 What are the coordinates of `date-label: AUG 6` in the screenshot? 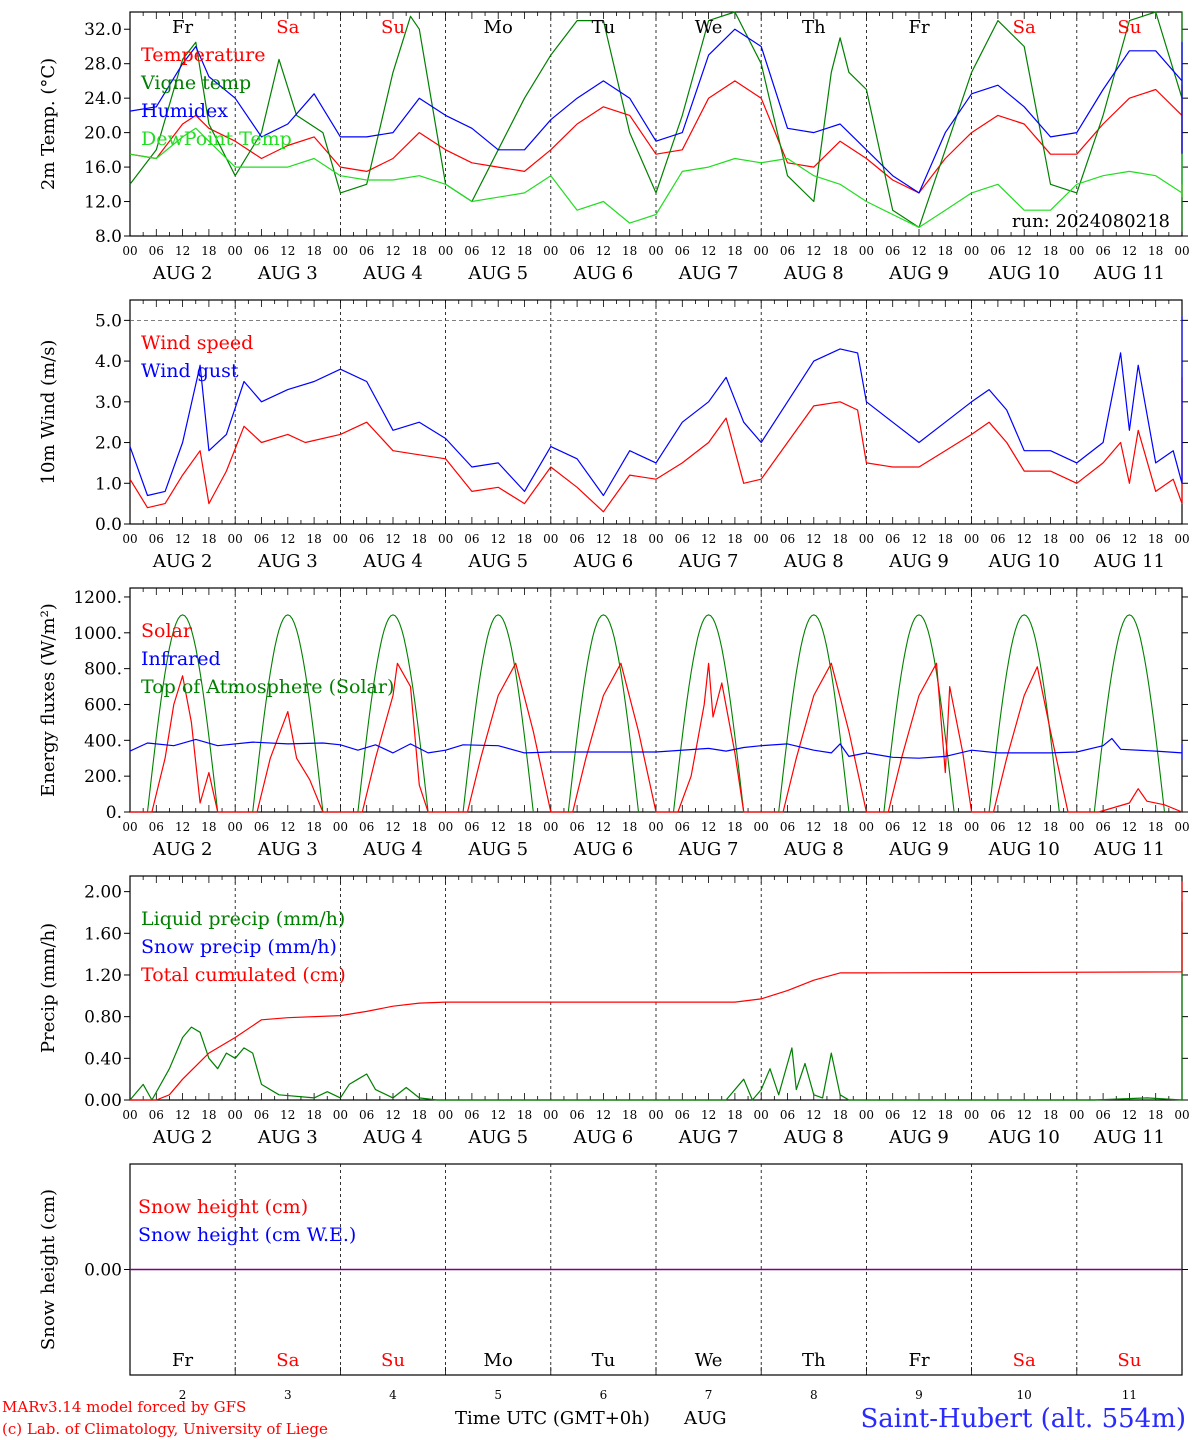 It's located at (603, 849).